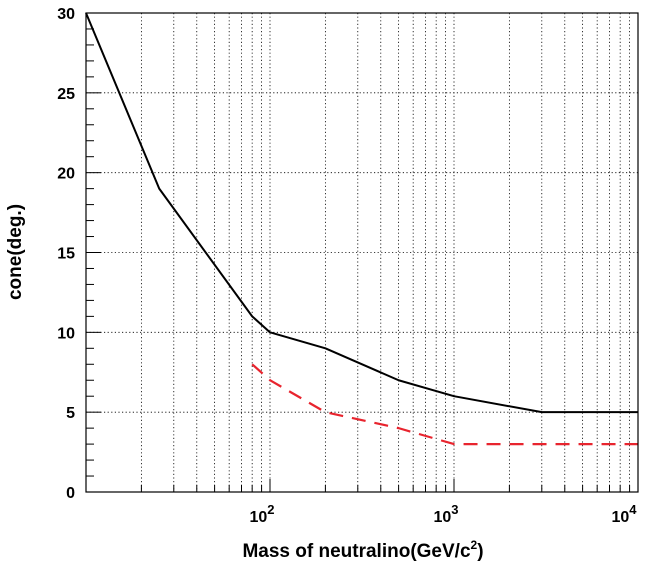 This screenshot has width=662, height=564. Describe the element at coordinates (70, 493) in the screenshot. I see `y-tick-label: 0` at that location.